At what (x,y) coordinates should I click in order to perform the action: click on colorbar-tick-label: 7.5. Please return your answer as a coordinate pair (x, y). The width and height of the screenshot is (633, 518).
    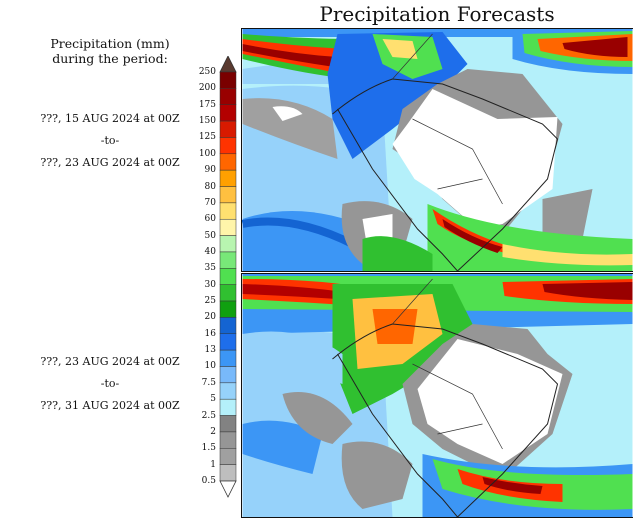
    Looking at the image, I should click on (208, 382).